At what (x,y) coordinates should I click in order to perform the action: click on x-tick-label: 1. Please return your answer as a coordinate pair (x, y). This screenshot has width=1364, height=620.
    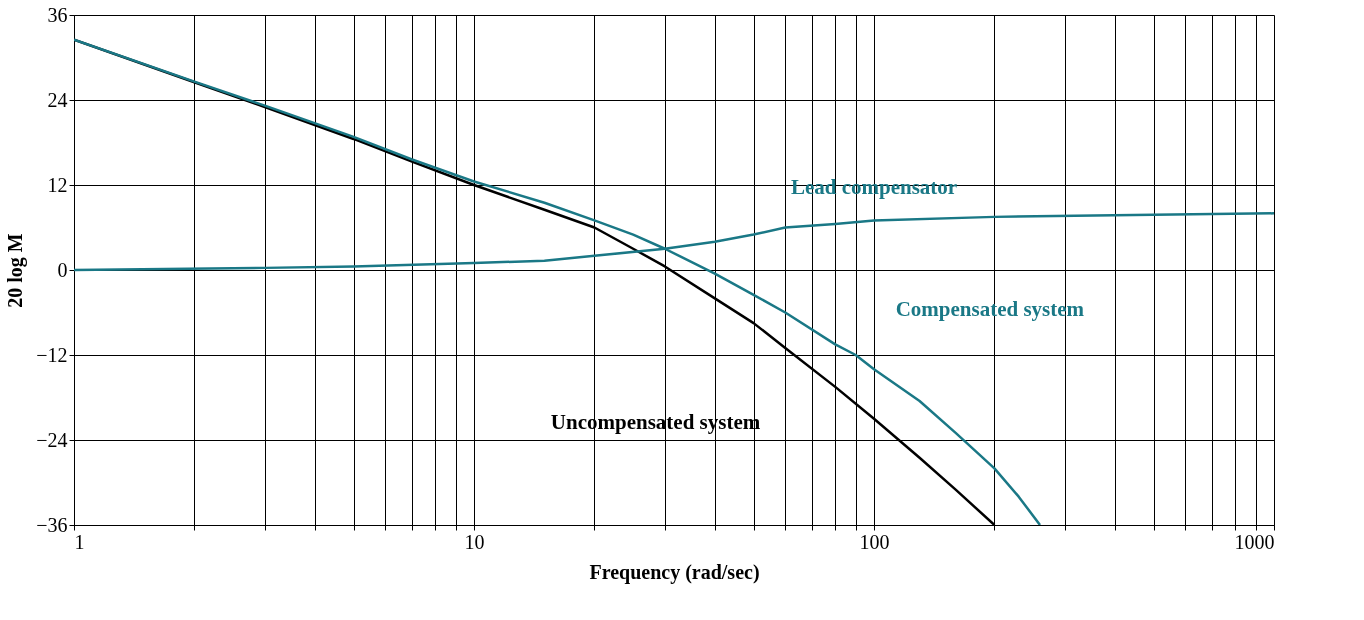
    Looking at the image, I should click on (79, 541).